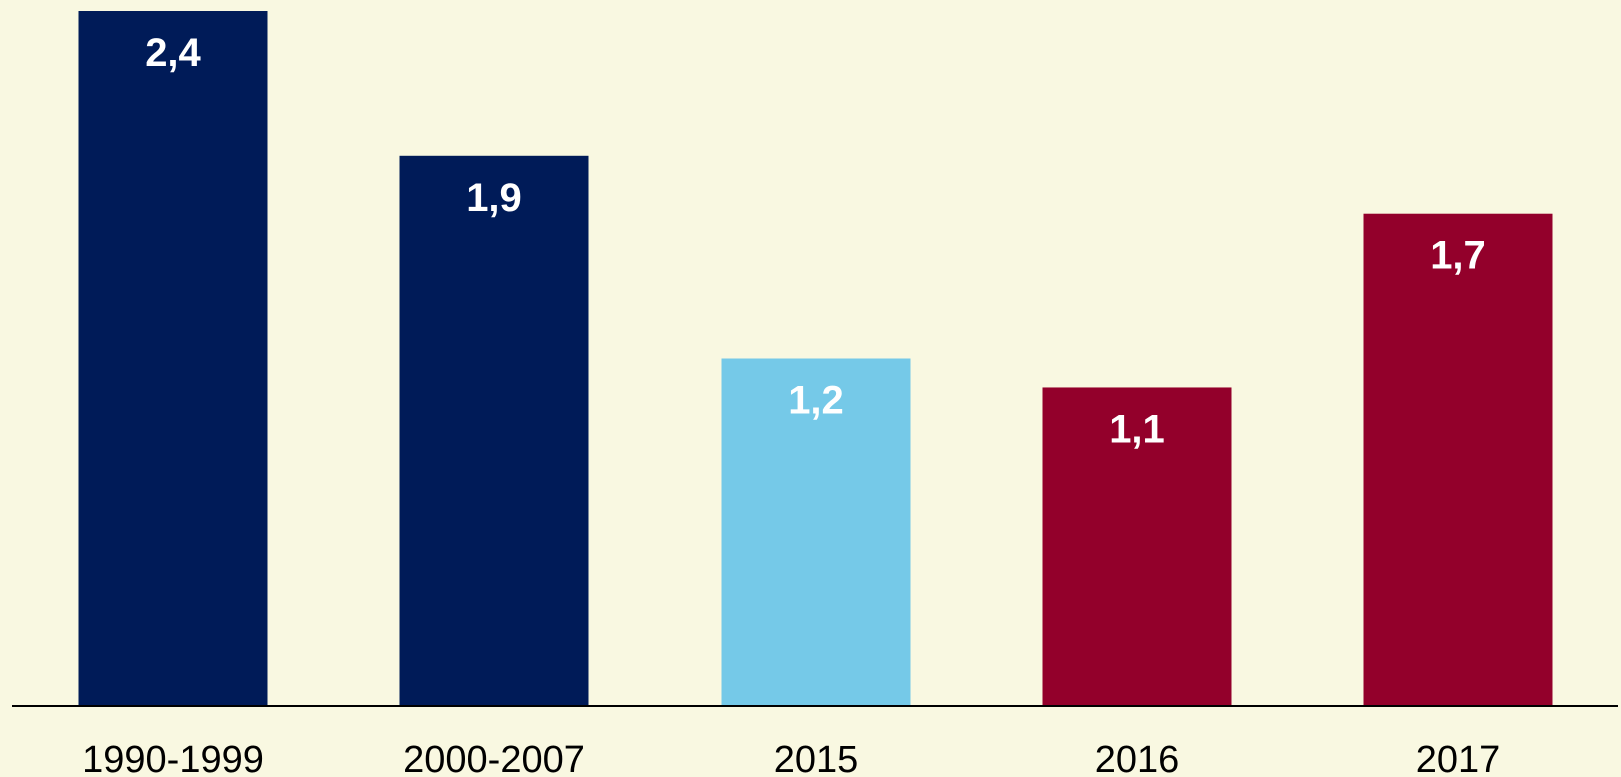  I want to click on data-label: 1,2, so click(816, 401).